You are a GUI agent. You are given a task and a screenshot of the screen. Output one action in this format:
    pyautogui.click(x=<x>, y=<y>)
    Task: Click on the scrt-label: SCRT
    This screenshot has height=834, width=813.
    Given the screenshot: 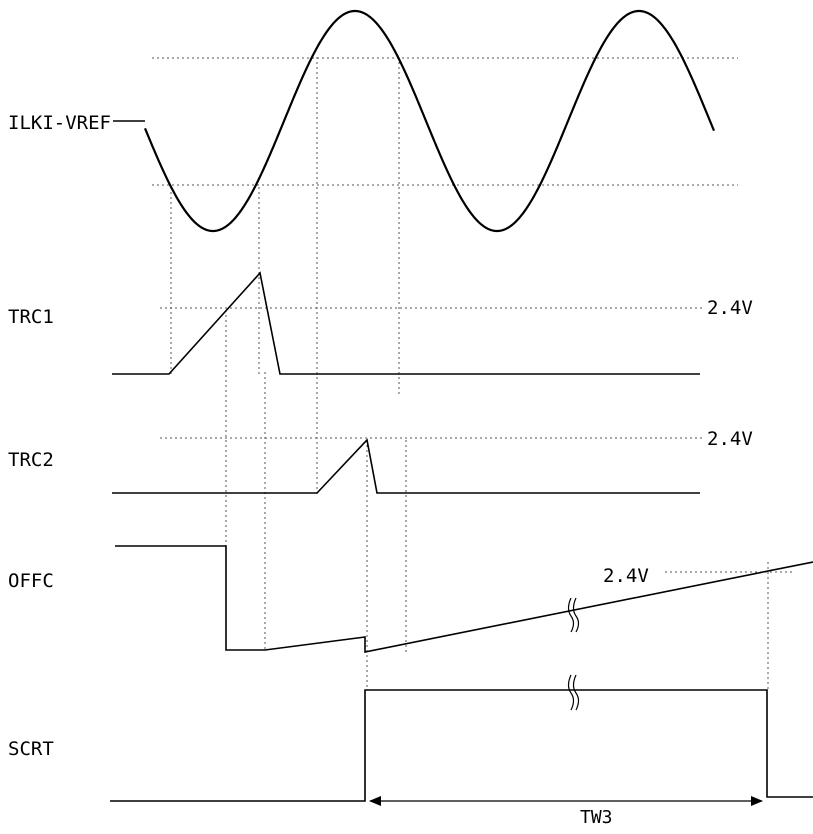 What is the action you would take?
    pyautogui.click(x=31, y=749)
    